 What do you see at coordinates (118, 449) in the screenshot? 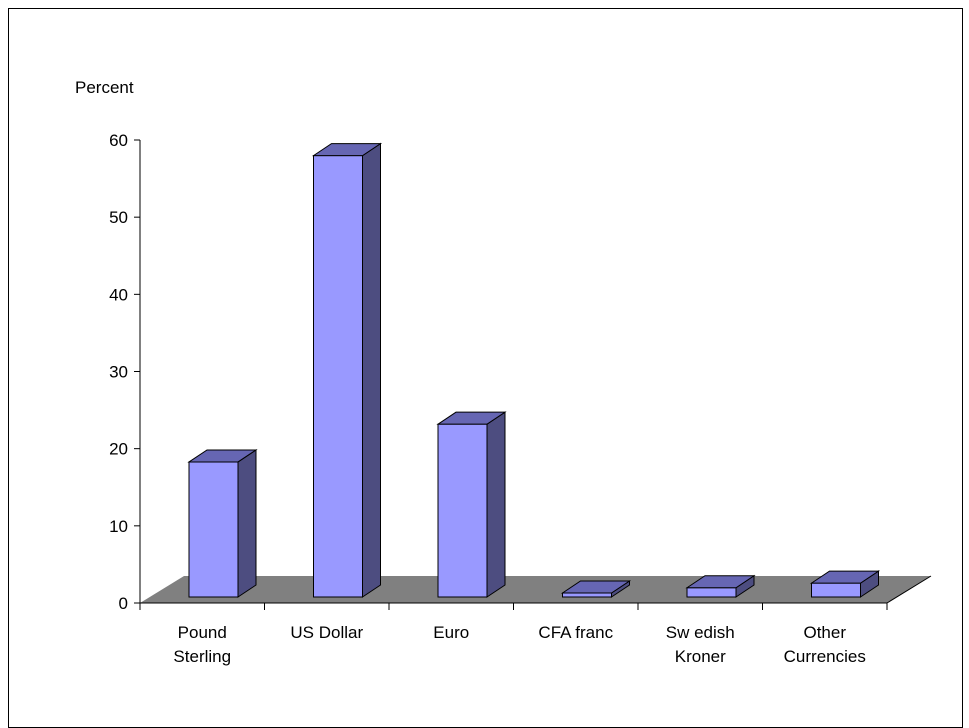
I see `y-tick-label: 20` at bounding box center [118, 449].